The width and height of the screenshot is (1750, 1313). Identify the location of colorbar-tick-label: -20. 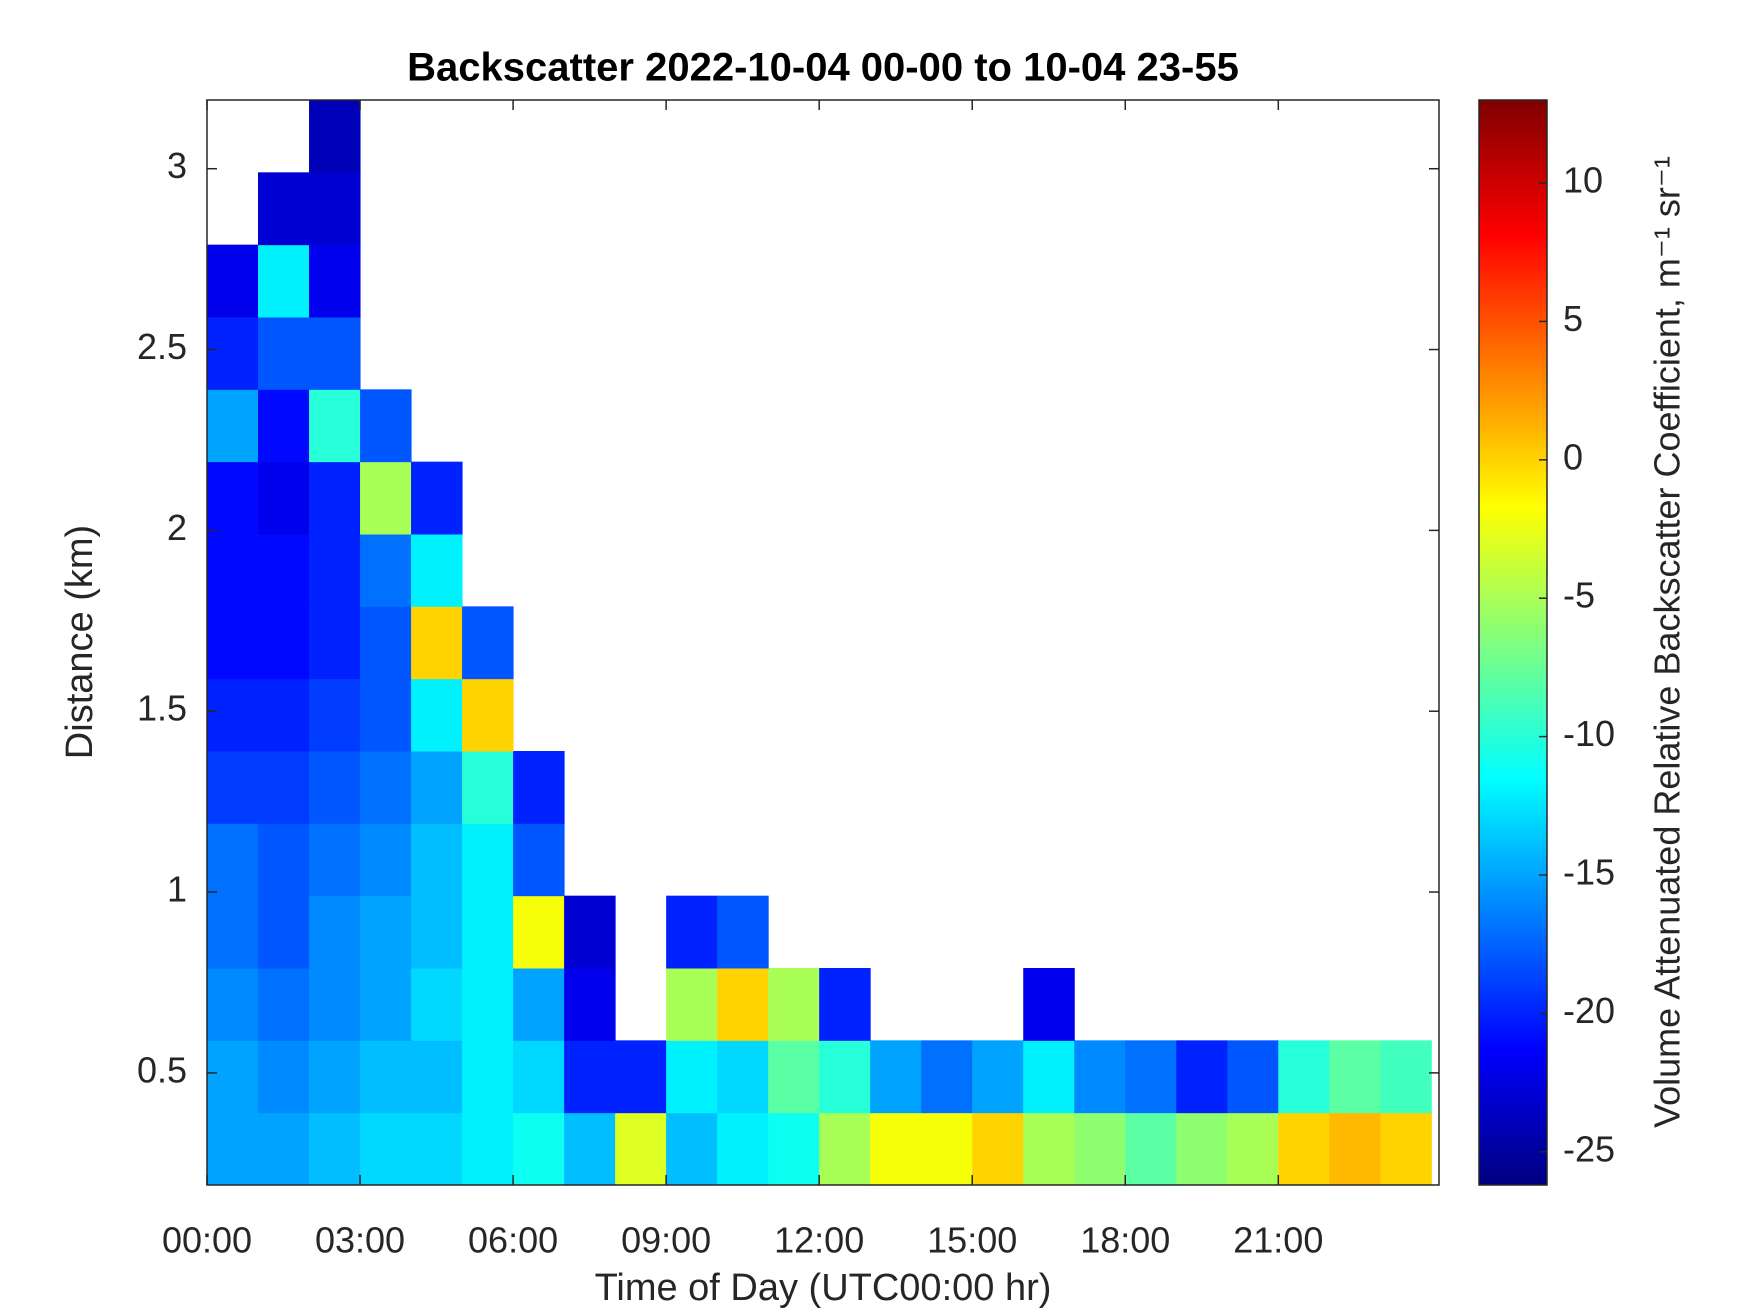
(1589, 1010).